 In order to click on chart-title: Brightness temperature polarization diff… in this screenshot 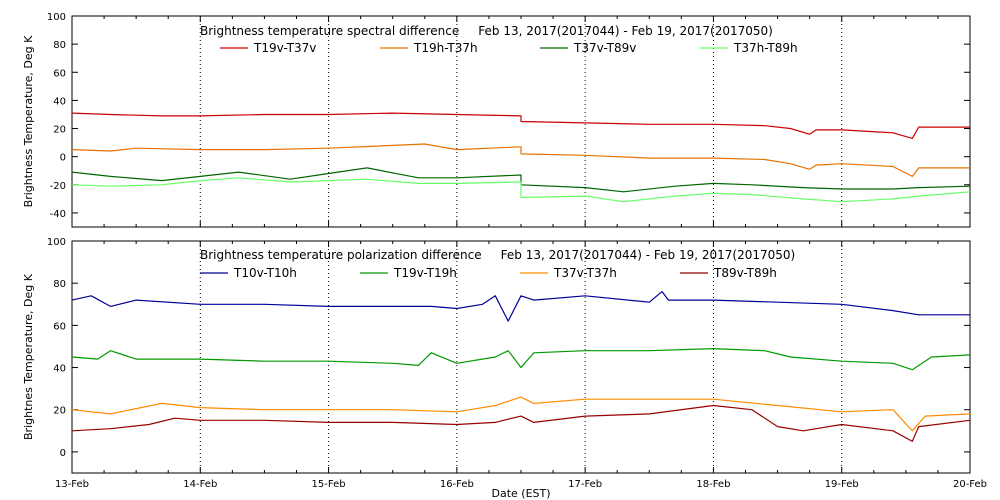, I will do `click(497, 255)`.